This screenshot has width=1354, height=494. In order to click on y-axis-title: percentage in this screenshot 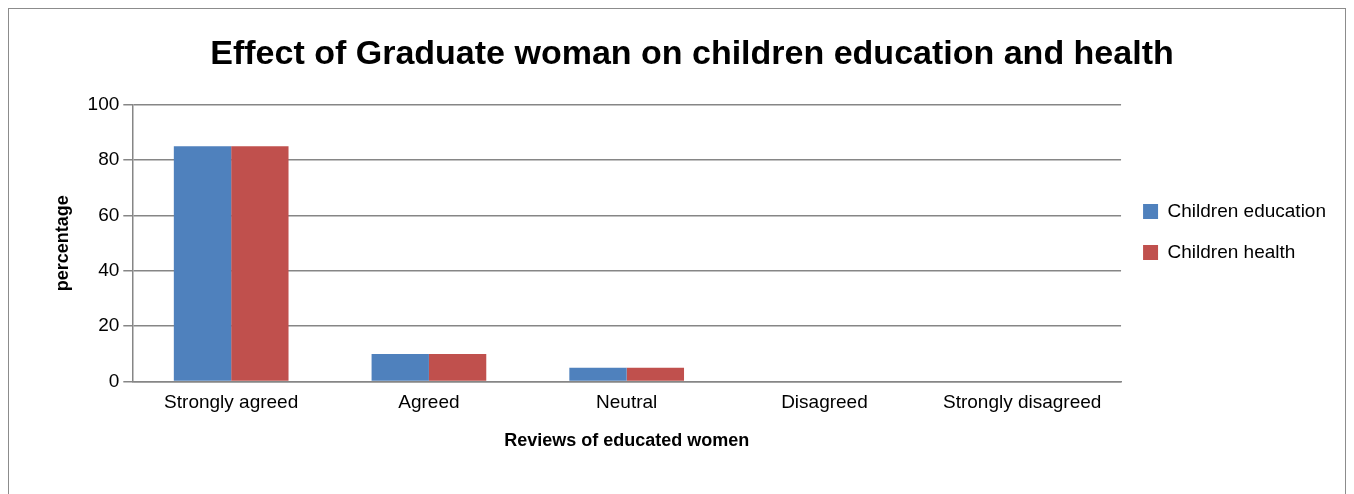, I will do `click(61, 243)`.